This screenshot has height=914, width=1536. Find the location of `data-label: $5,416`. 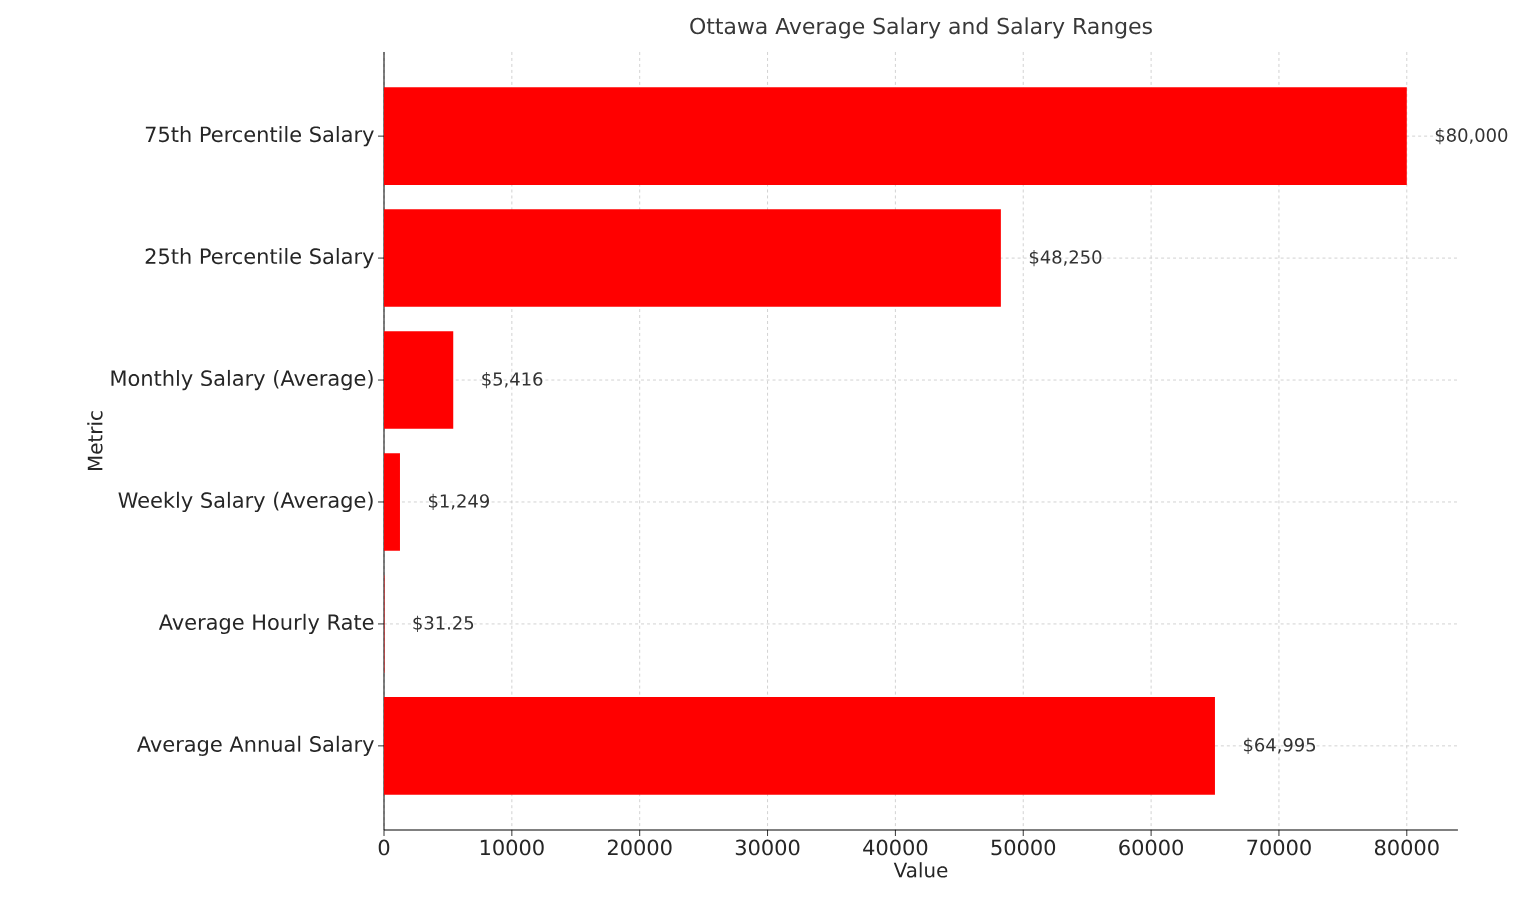

data-label: $5,416 is located at coordinates (512, 380).